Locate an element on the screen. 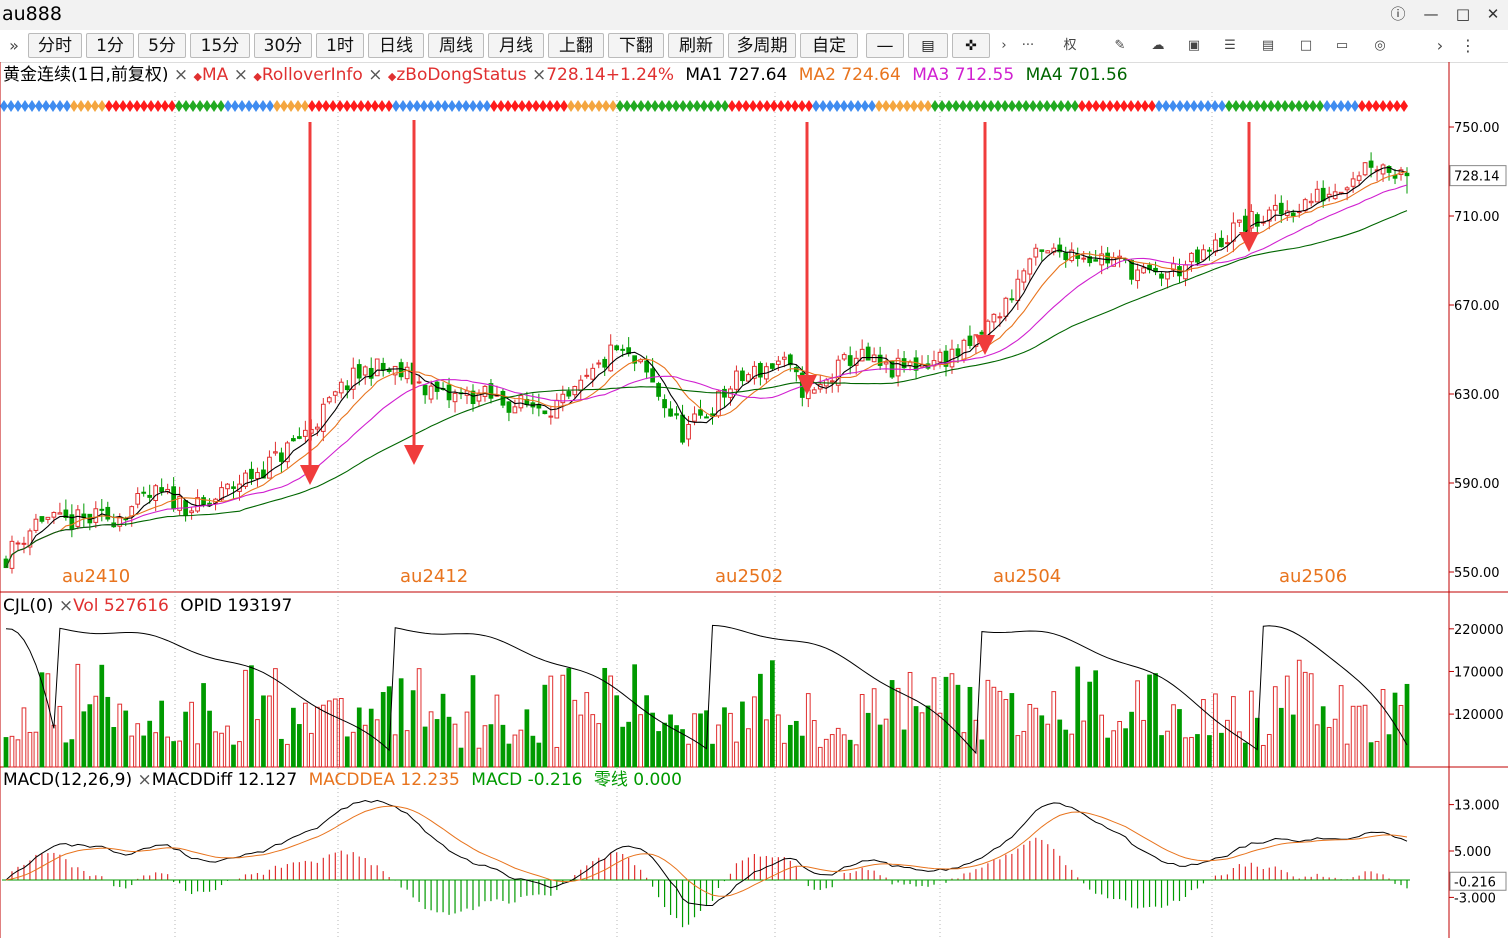  more-vertical-icon: ⋮ is located at coordinates (1468, 45).